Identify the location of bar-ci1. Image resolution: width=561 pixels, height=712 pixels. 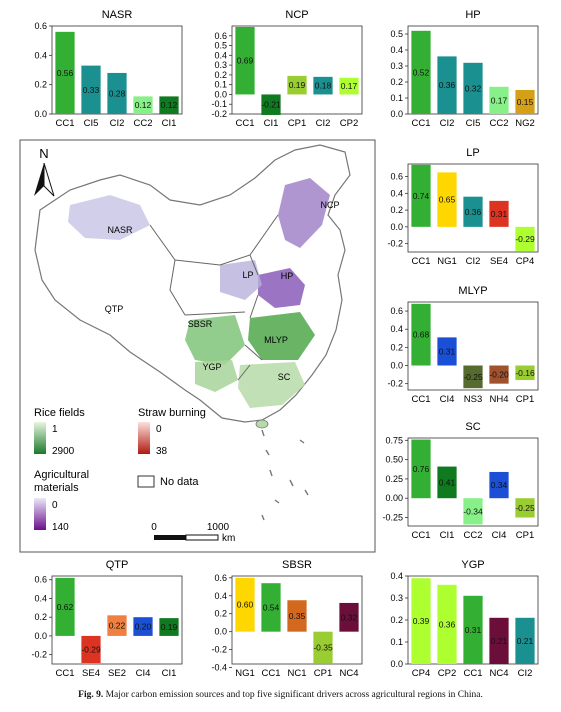
(169, 105).